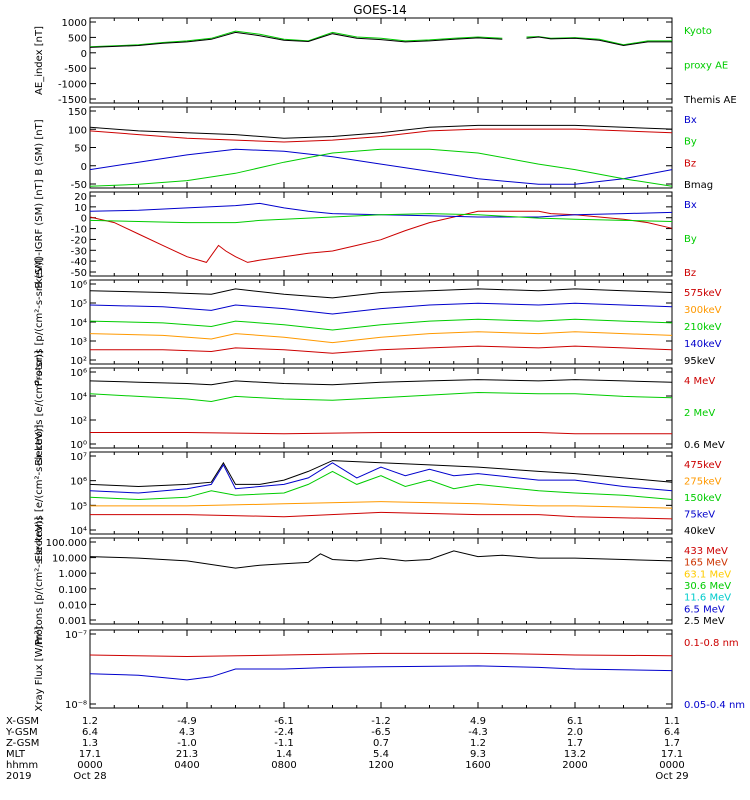 The width and height of the screenshot is (750, 800). I want to click on series-line-300kev, so click(381, 337).